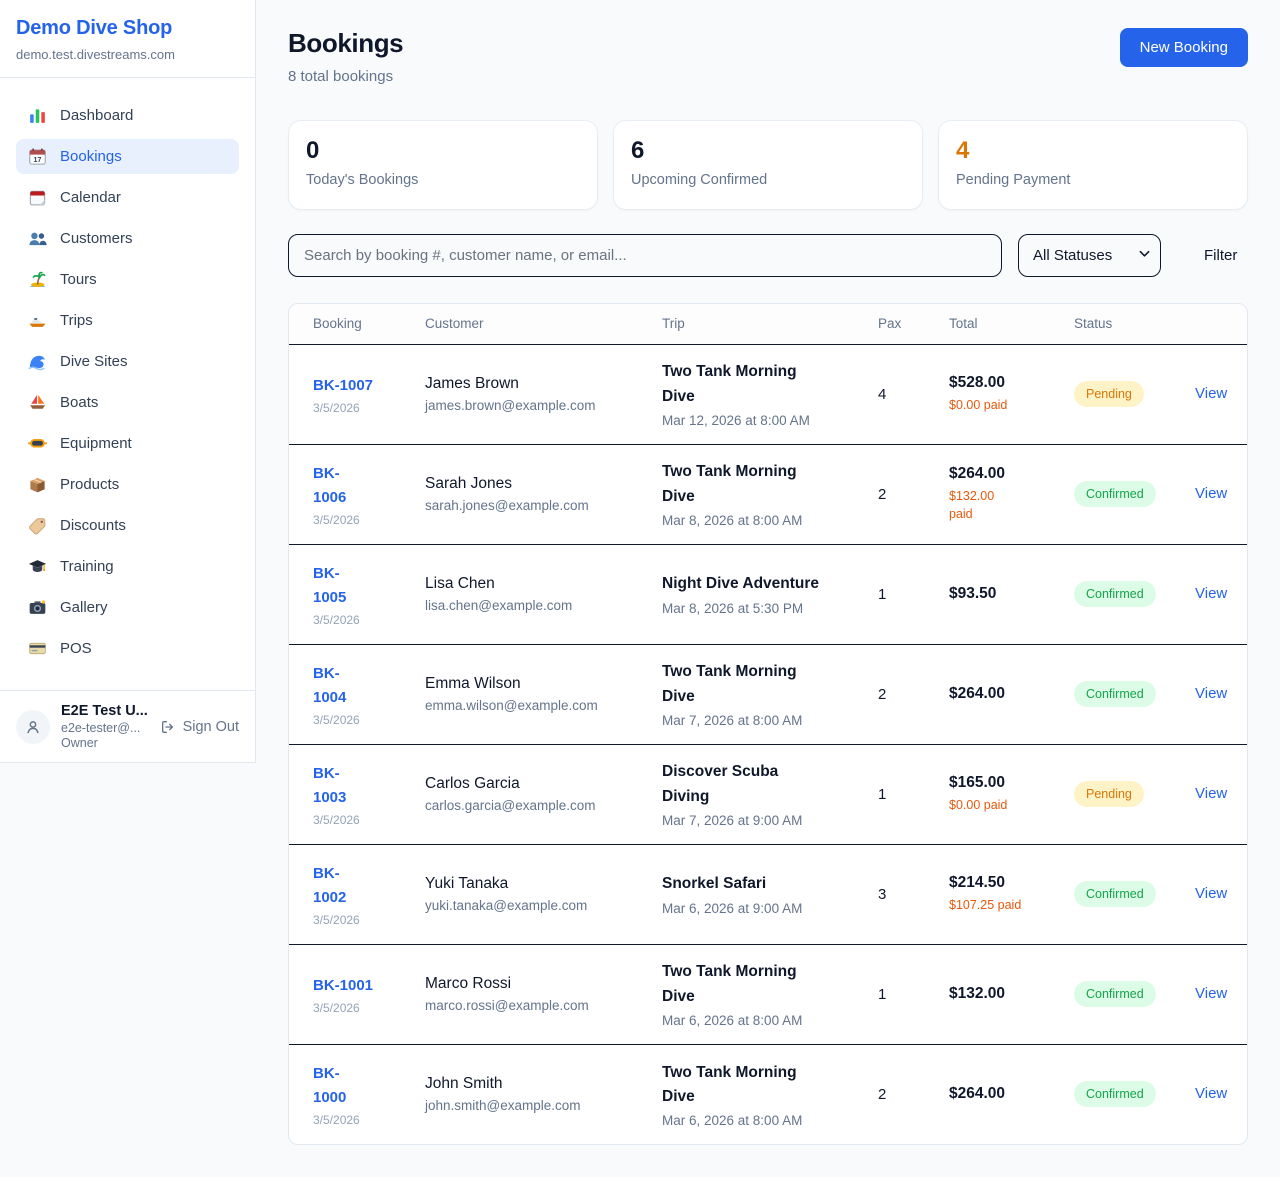 The height and width of the screenshot is (1177, 1280). Describe the element at coordinates (38, 160) in the screenshot. I see `svg-text: 17` at that location.